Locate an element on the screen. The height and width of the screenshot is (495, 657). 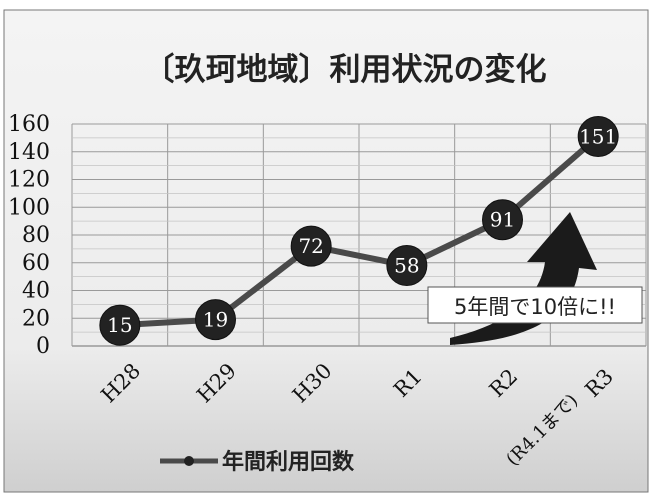
data-label: 19 is located at coordinates (215, 320).